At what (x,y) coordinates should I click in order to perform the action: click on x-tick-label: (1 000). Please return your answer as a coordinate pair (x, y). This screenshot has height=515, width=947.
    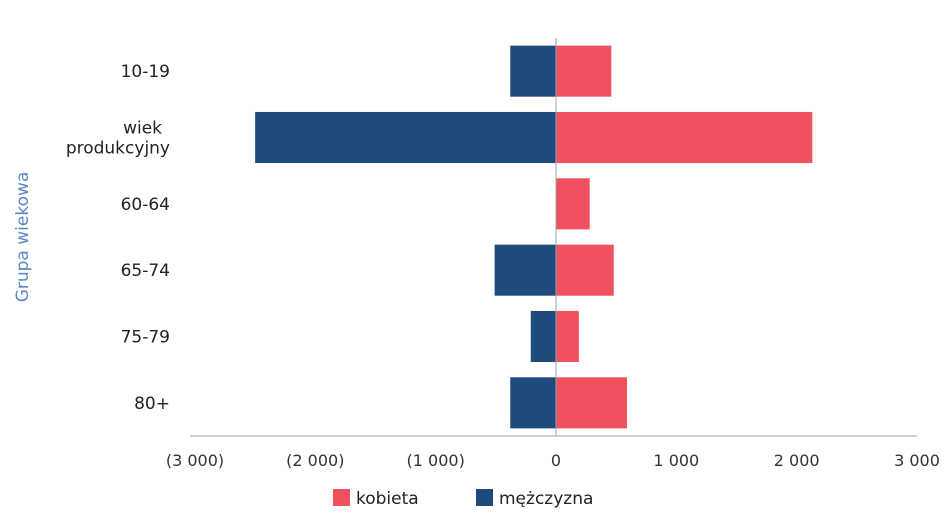
    Looking at the image, I should click on (436, 460).